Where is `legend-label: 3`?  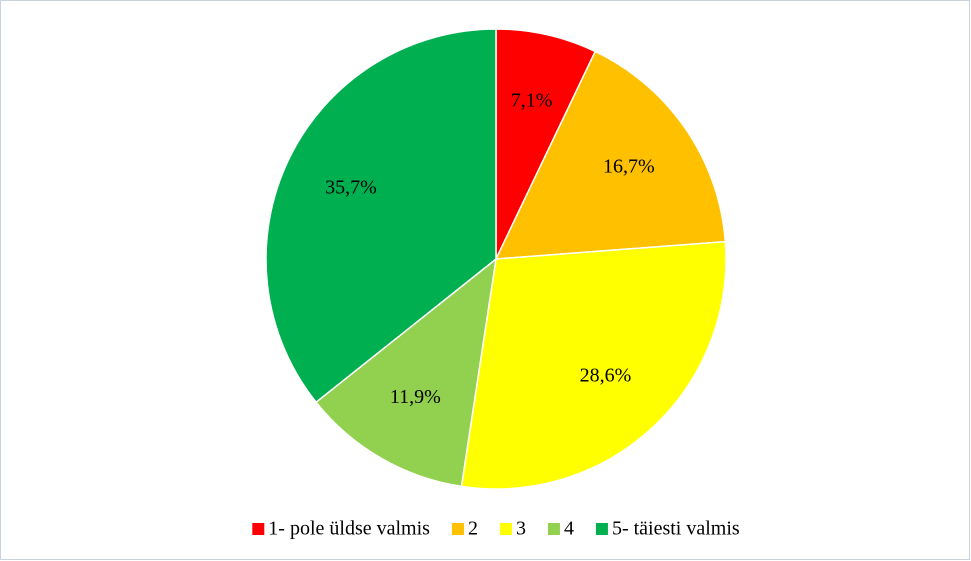 legend-label: 3 is located at coordinates (521, 529).